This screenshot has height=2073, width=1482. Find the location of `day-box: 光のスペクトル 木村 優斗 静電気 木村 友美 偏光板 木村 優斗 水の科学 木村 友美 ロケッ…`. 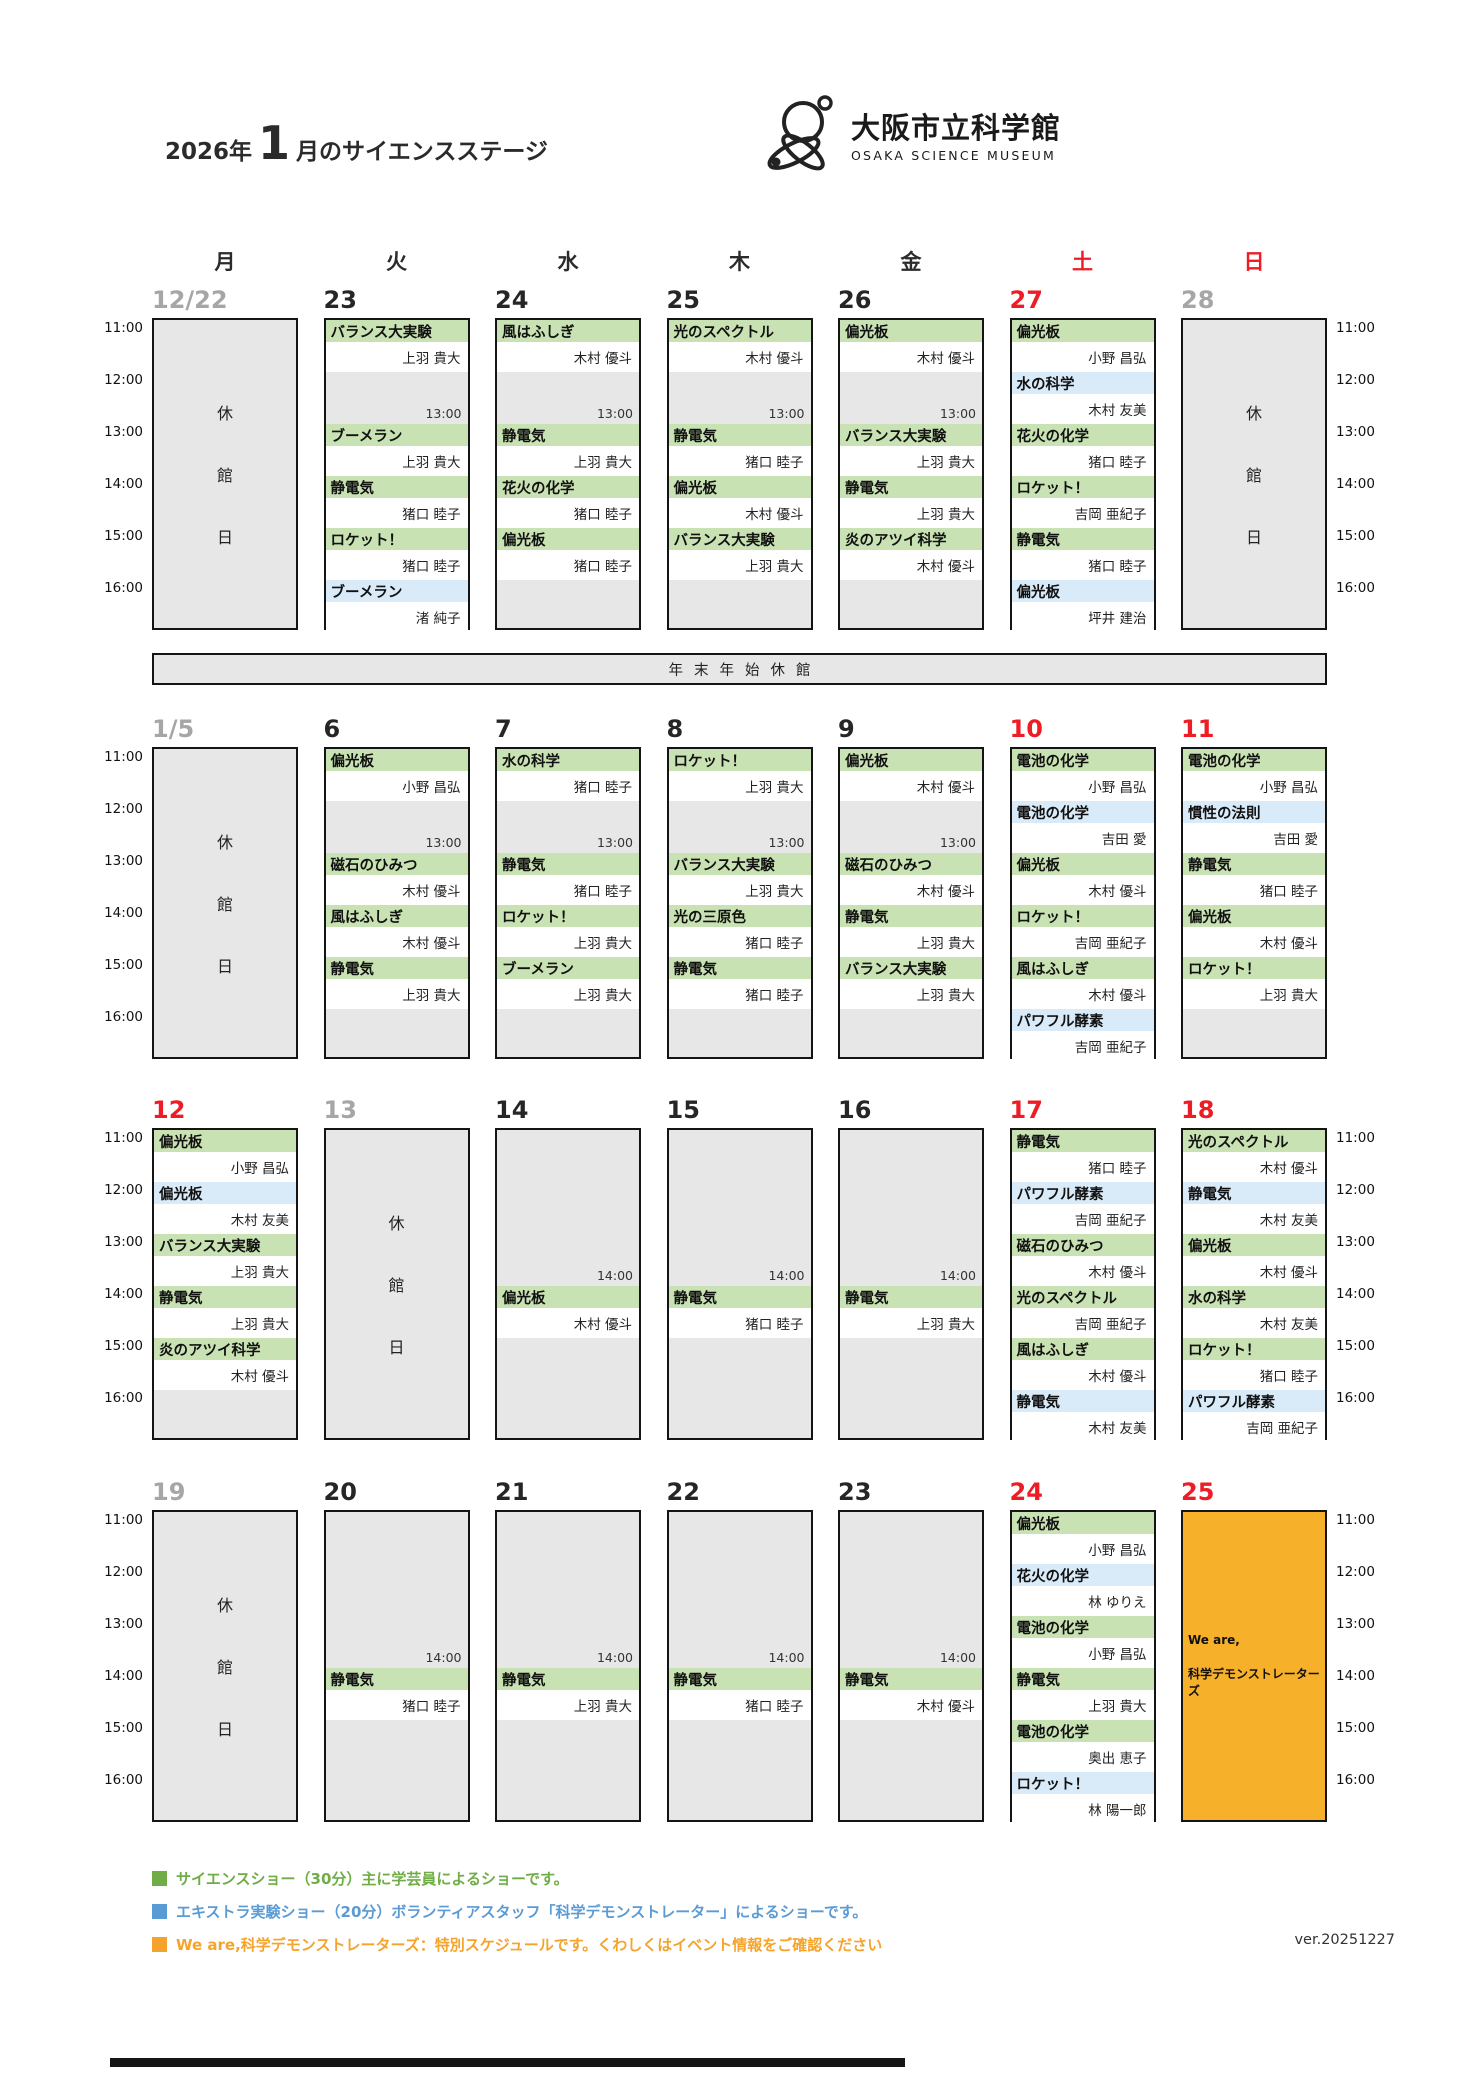

day-box: 光のスペクトル 木村 優斗 静電気 木村 友美 偏光板 木村 優斗 水の科学 木村 友美 ロケッ… is located at coordinates (1254, 1285).